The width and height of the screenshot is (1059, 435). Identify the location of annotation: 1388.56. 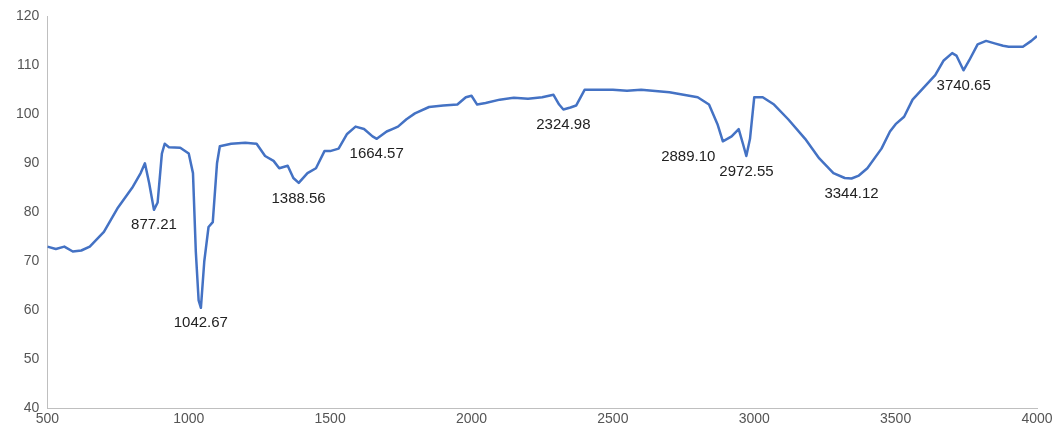
(298, 197).